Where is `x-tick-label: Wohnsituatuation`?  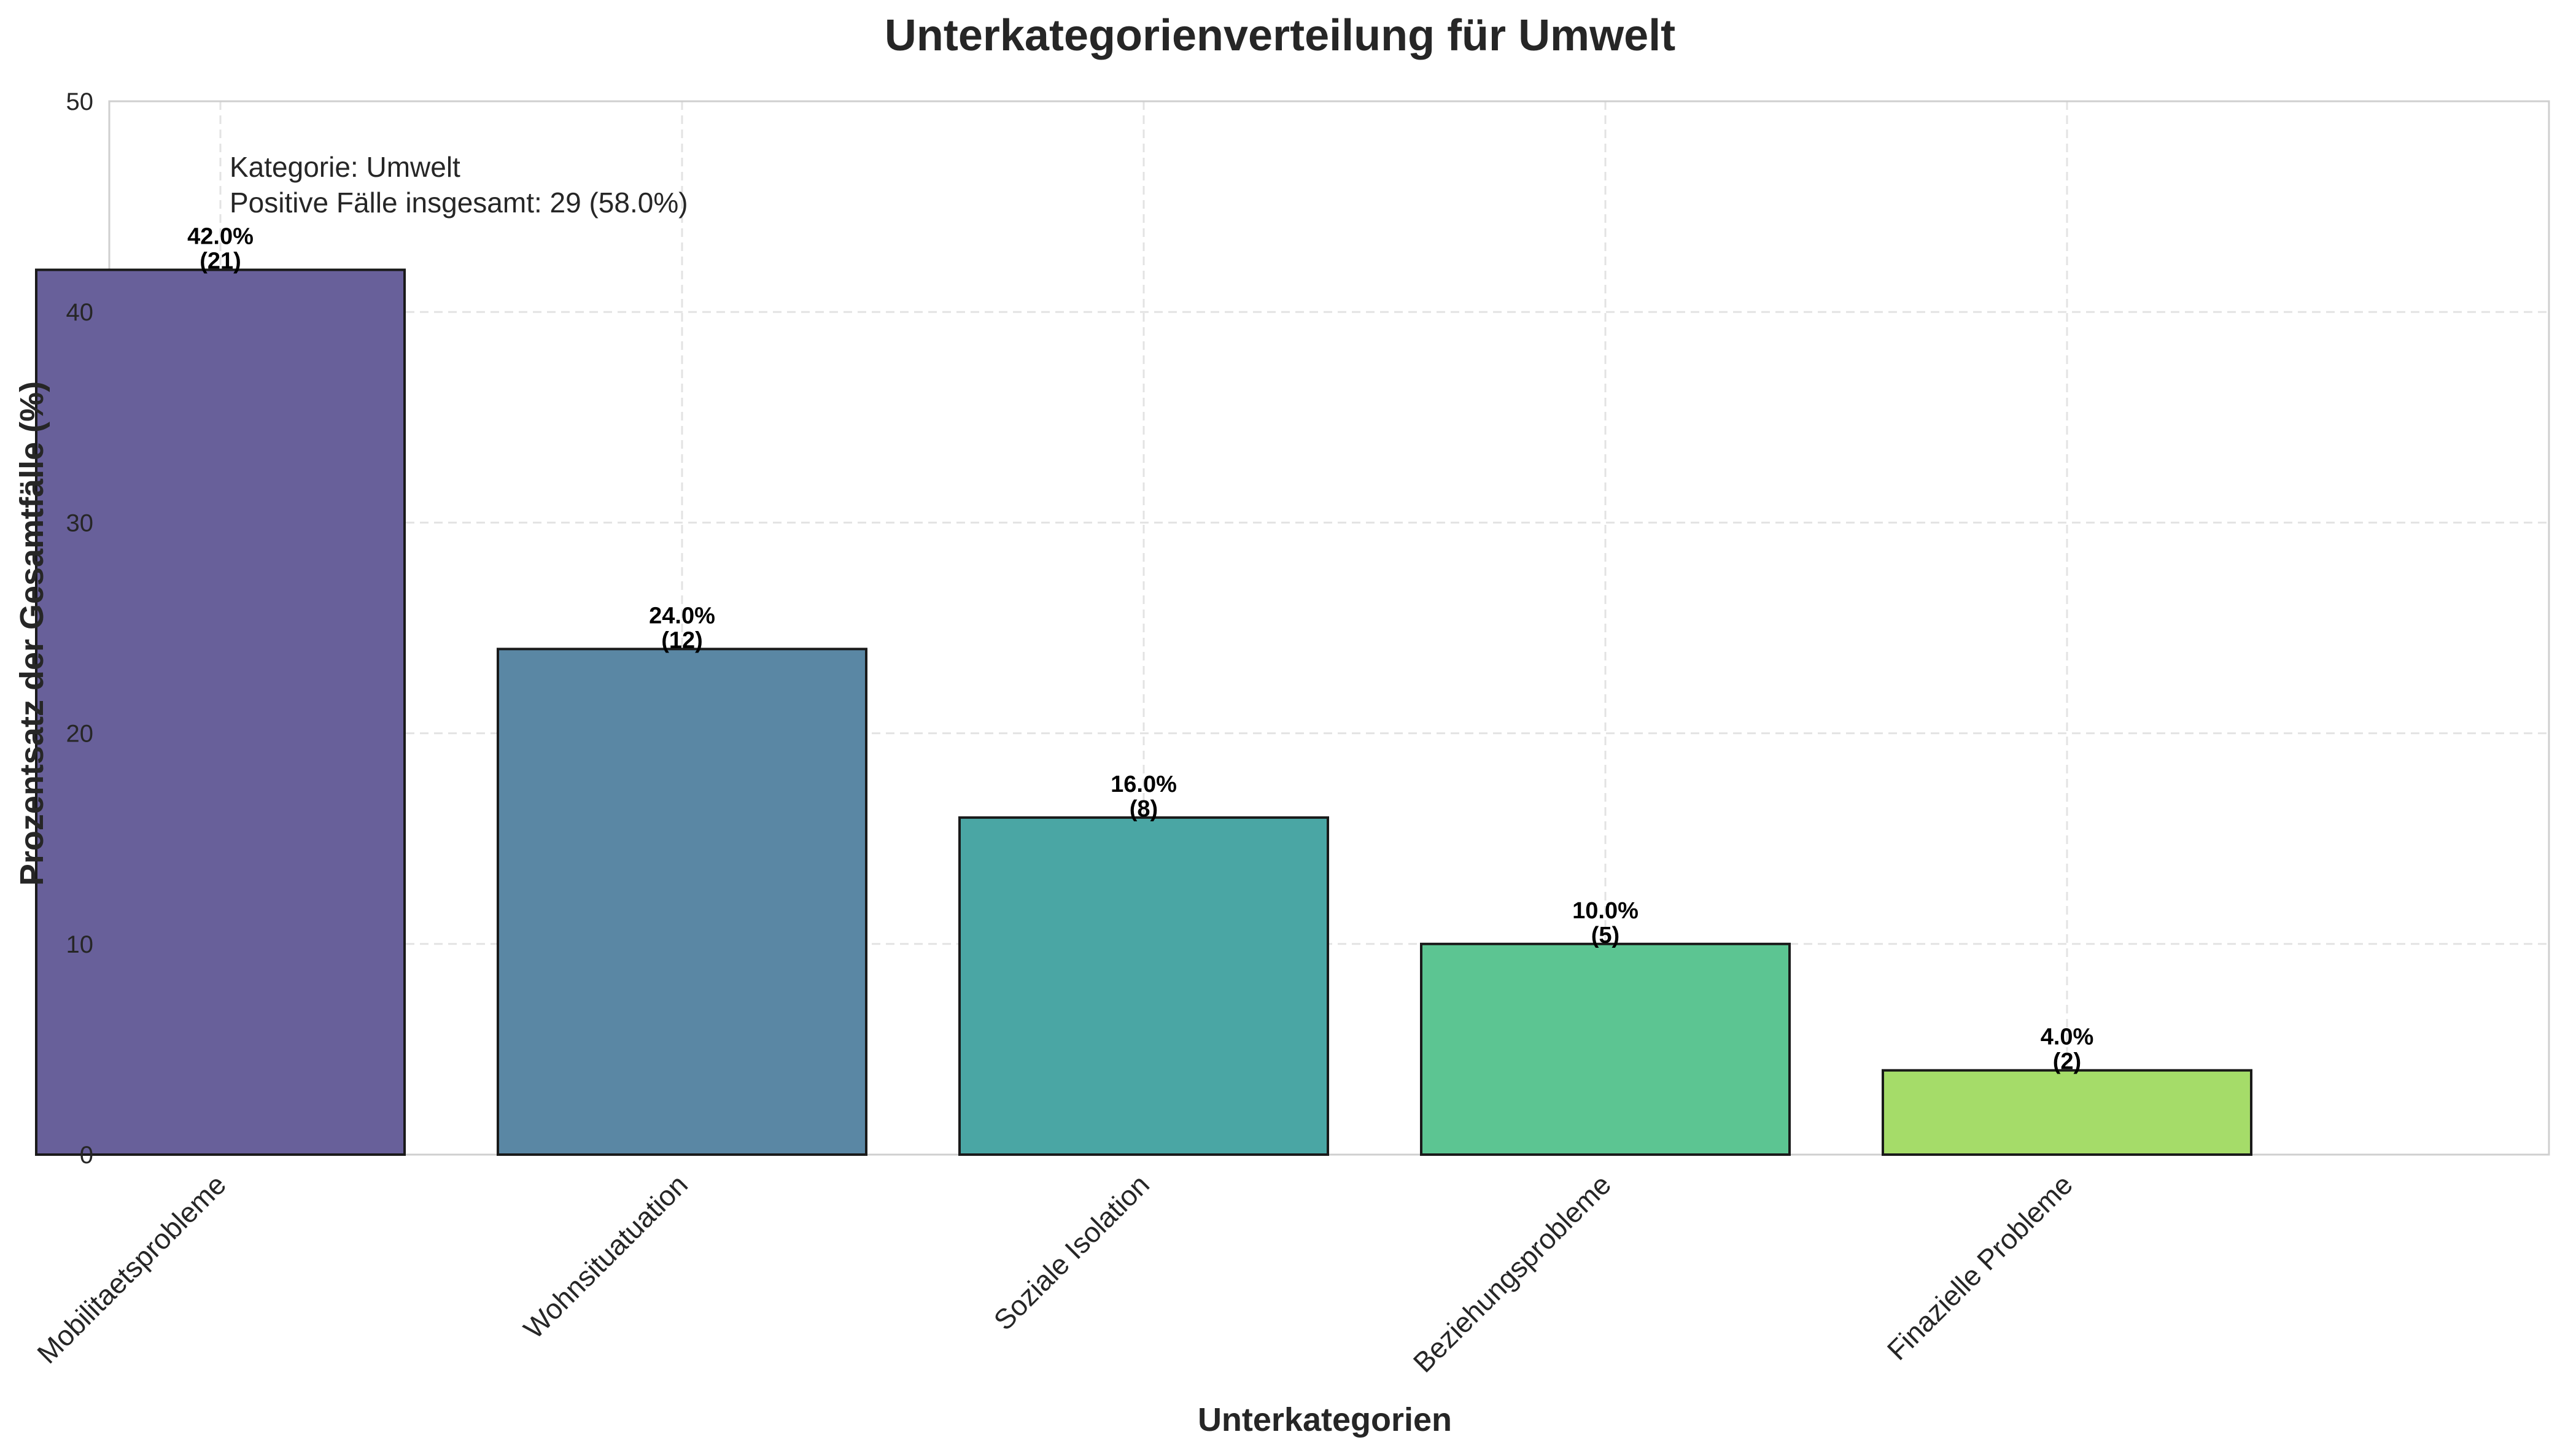 x-tick-label: Wohnsituatuation is located at coordinates (606, 1256).